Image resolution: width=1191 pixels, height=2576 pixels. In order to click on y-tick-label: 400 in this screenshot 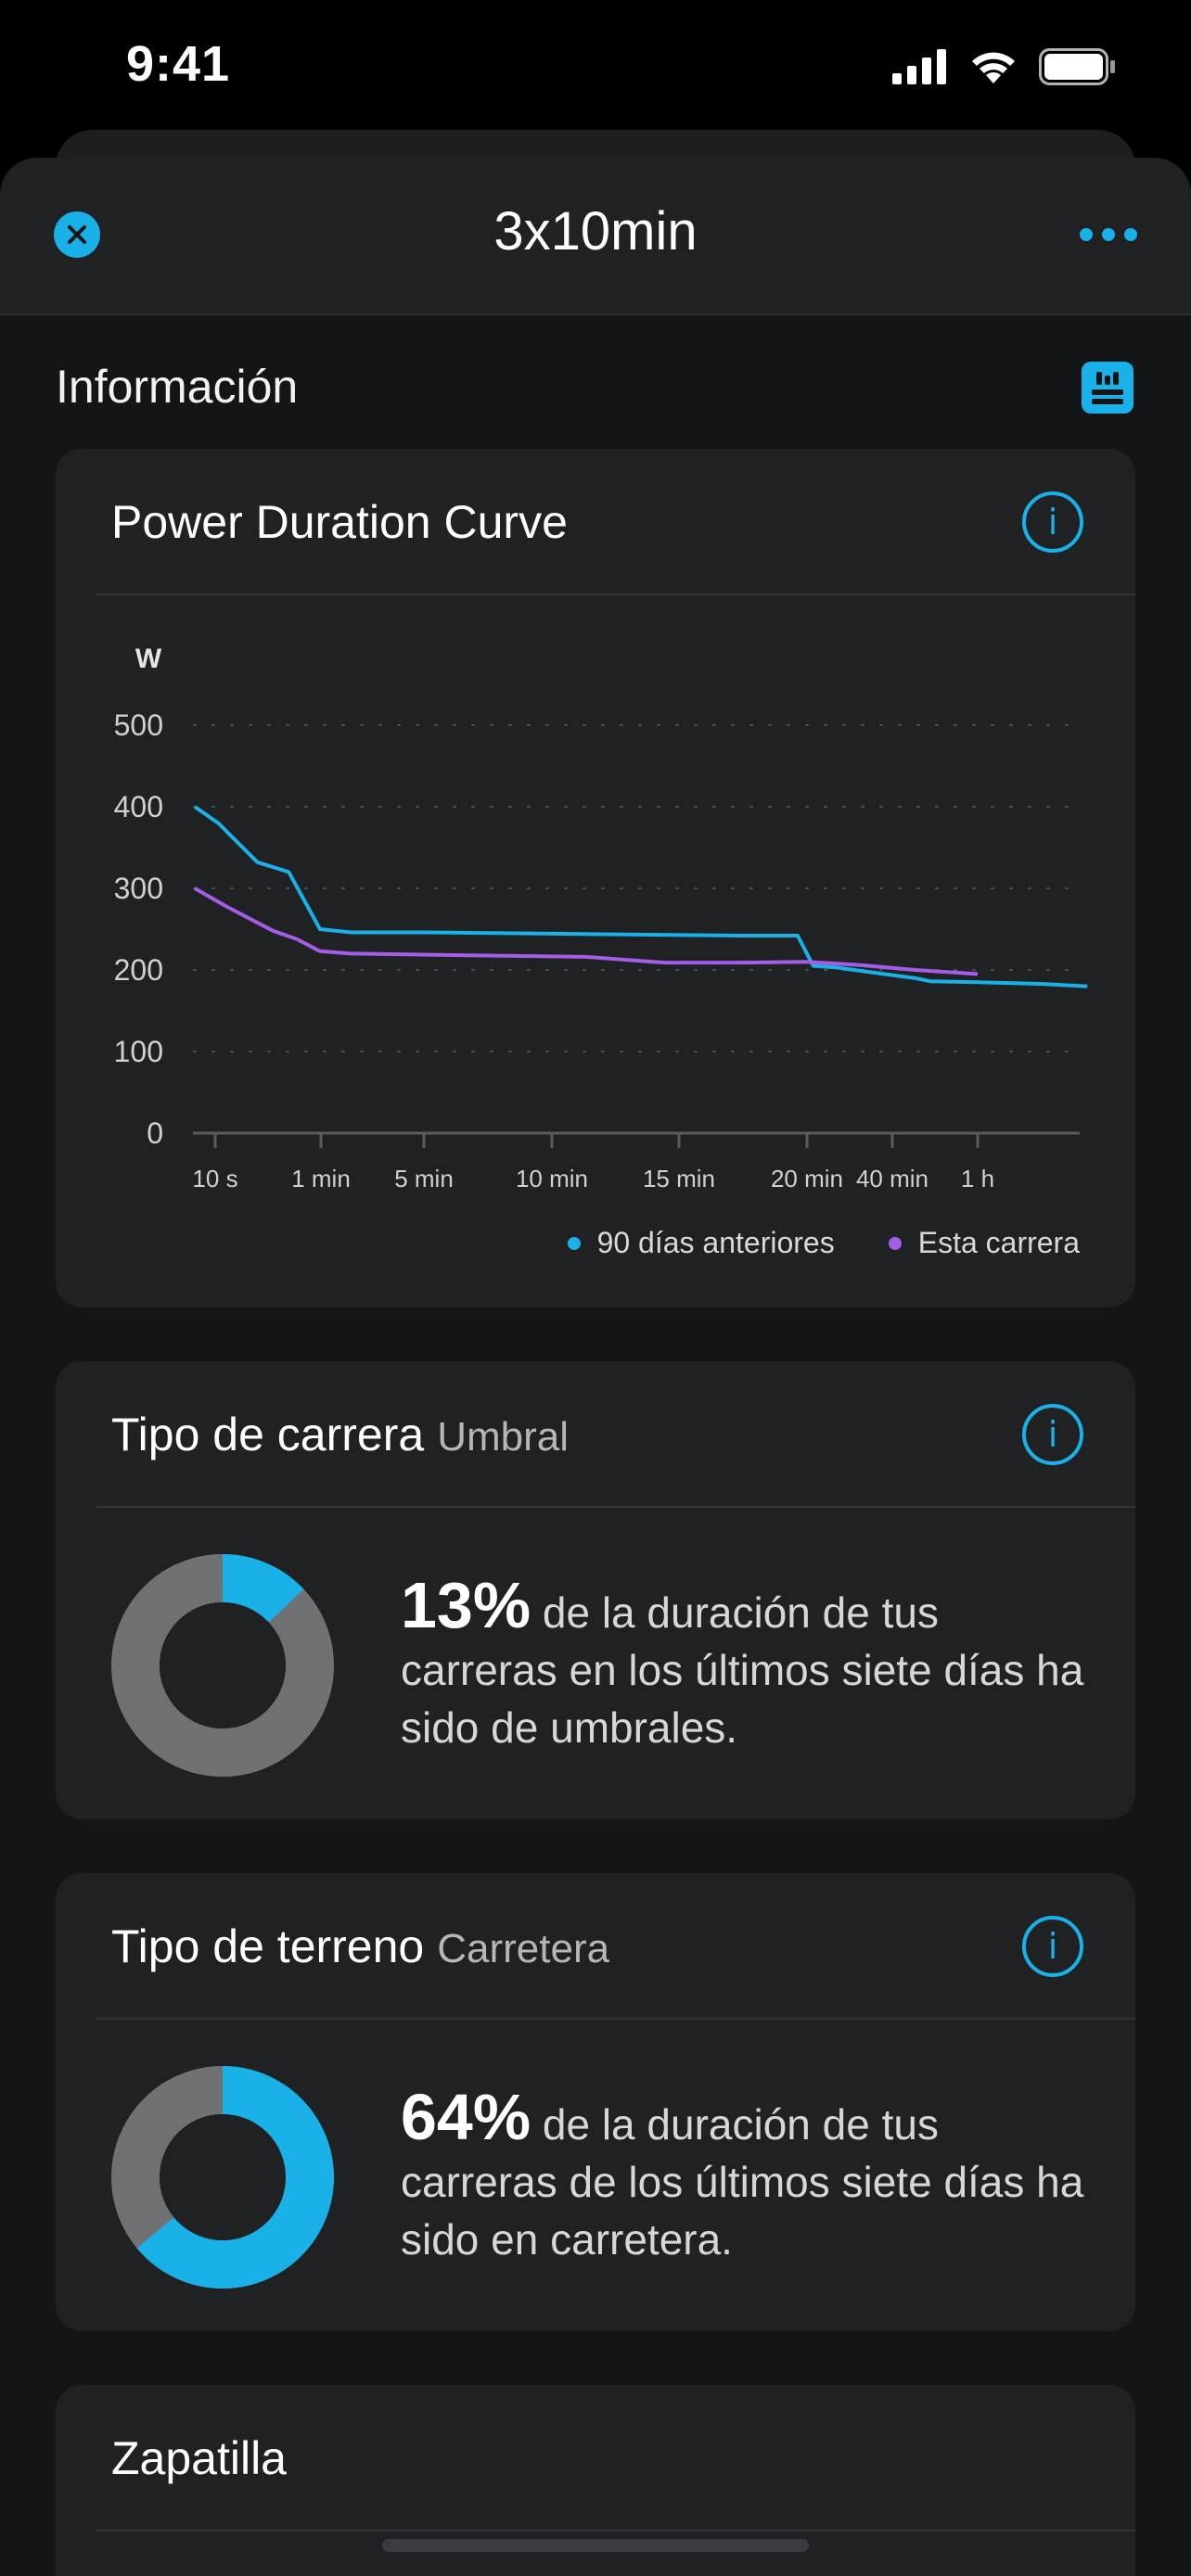, I will do `click(138, 806)`.